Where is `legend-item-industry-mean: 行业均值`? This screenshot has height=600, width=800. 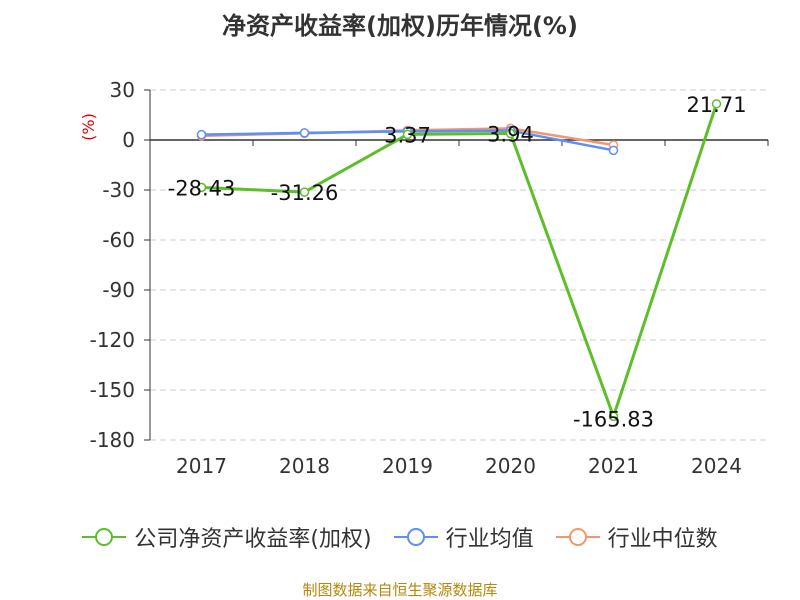
legend-item-industry-mean: 行业均值 is located at coordinates (463, 537).